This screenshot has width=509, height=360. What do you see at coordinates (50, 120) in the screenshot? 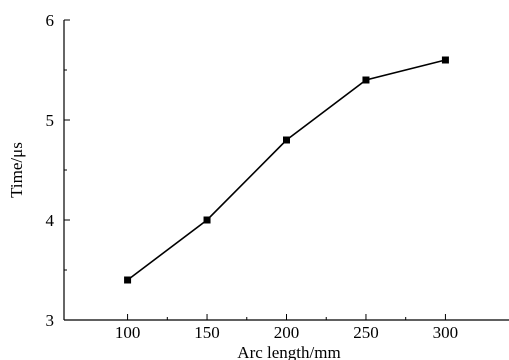
I see `y-tick-label: 5` at bounding box center [50, 120].